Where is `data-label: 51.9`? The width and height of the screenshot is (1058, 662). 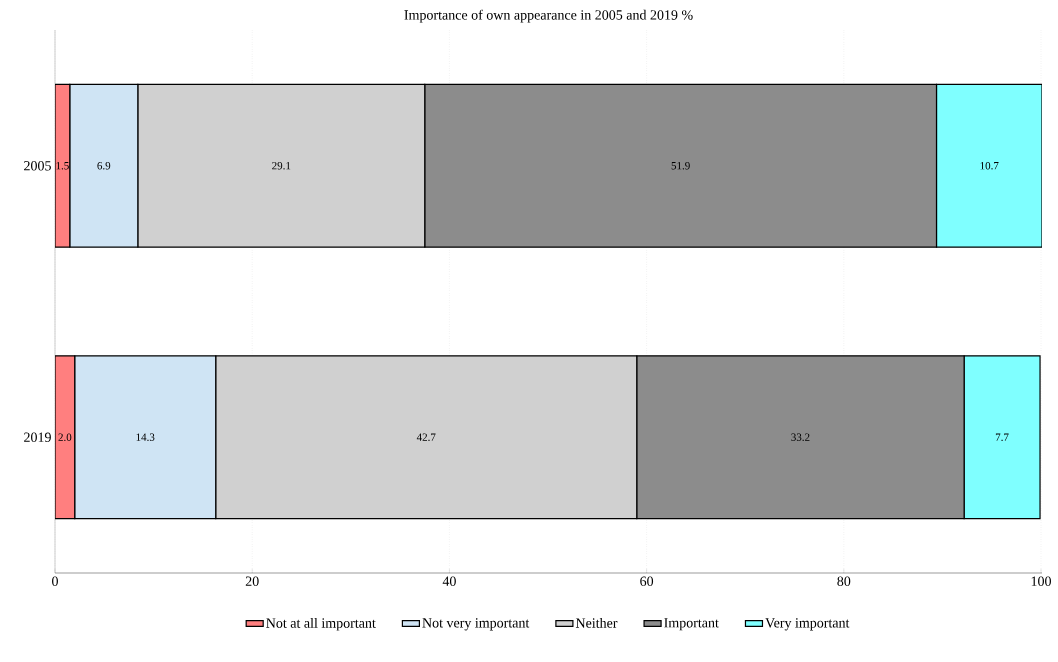 data-label: 51.9 is located at coordinates (680, 166).